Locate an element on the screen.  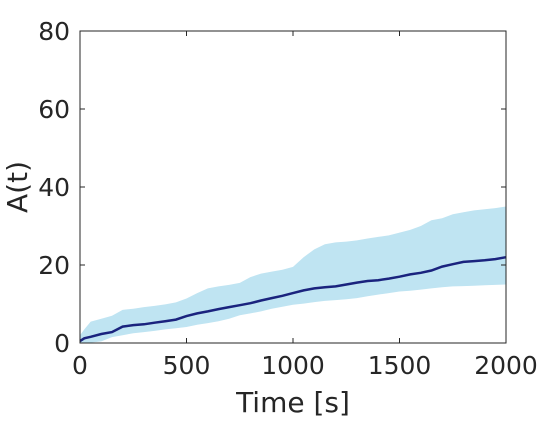
x-tick-label: 1500 is located at coordinates (400, 365).